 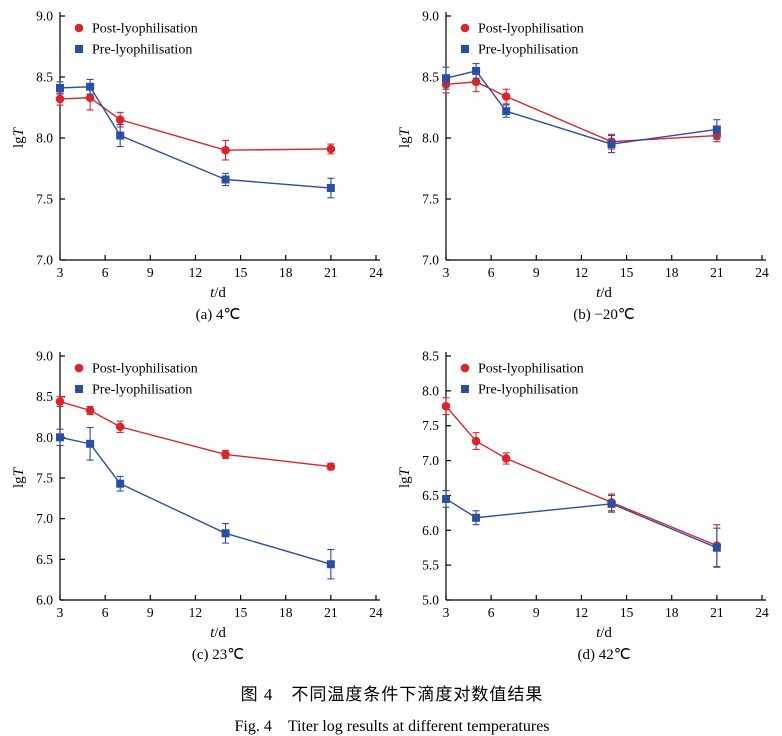 What do you see at coordinates (44, 77) in the screenshot?
I see `y-tick-label: 8.5` at bounding box center [44, 77].